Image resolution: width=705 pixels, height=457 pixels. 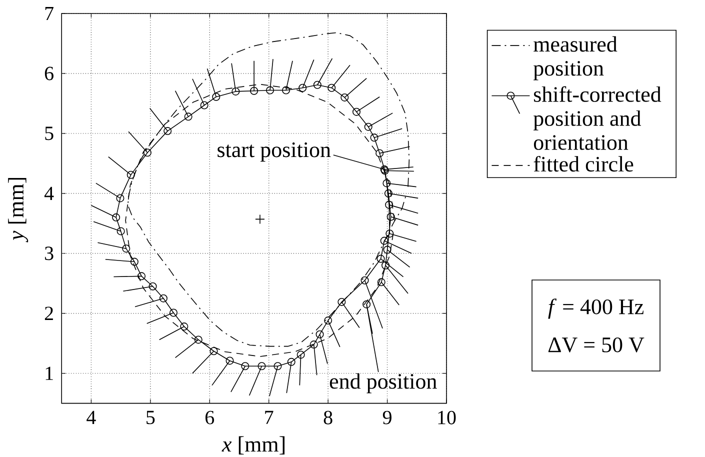 I want to click on text: ΔV = 50 V, so click(x=596, y=344).